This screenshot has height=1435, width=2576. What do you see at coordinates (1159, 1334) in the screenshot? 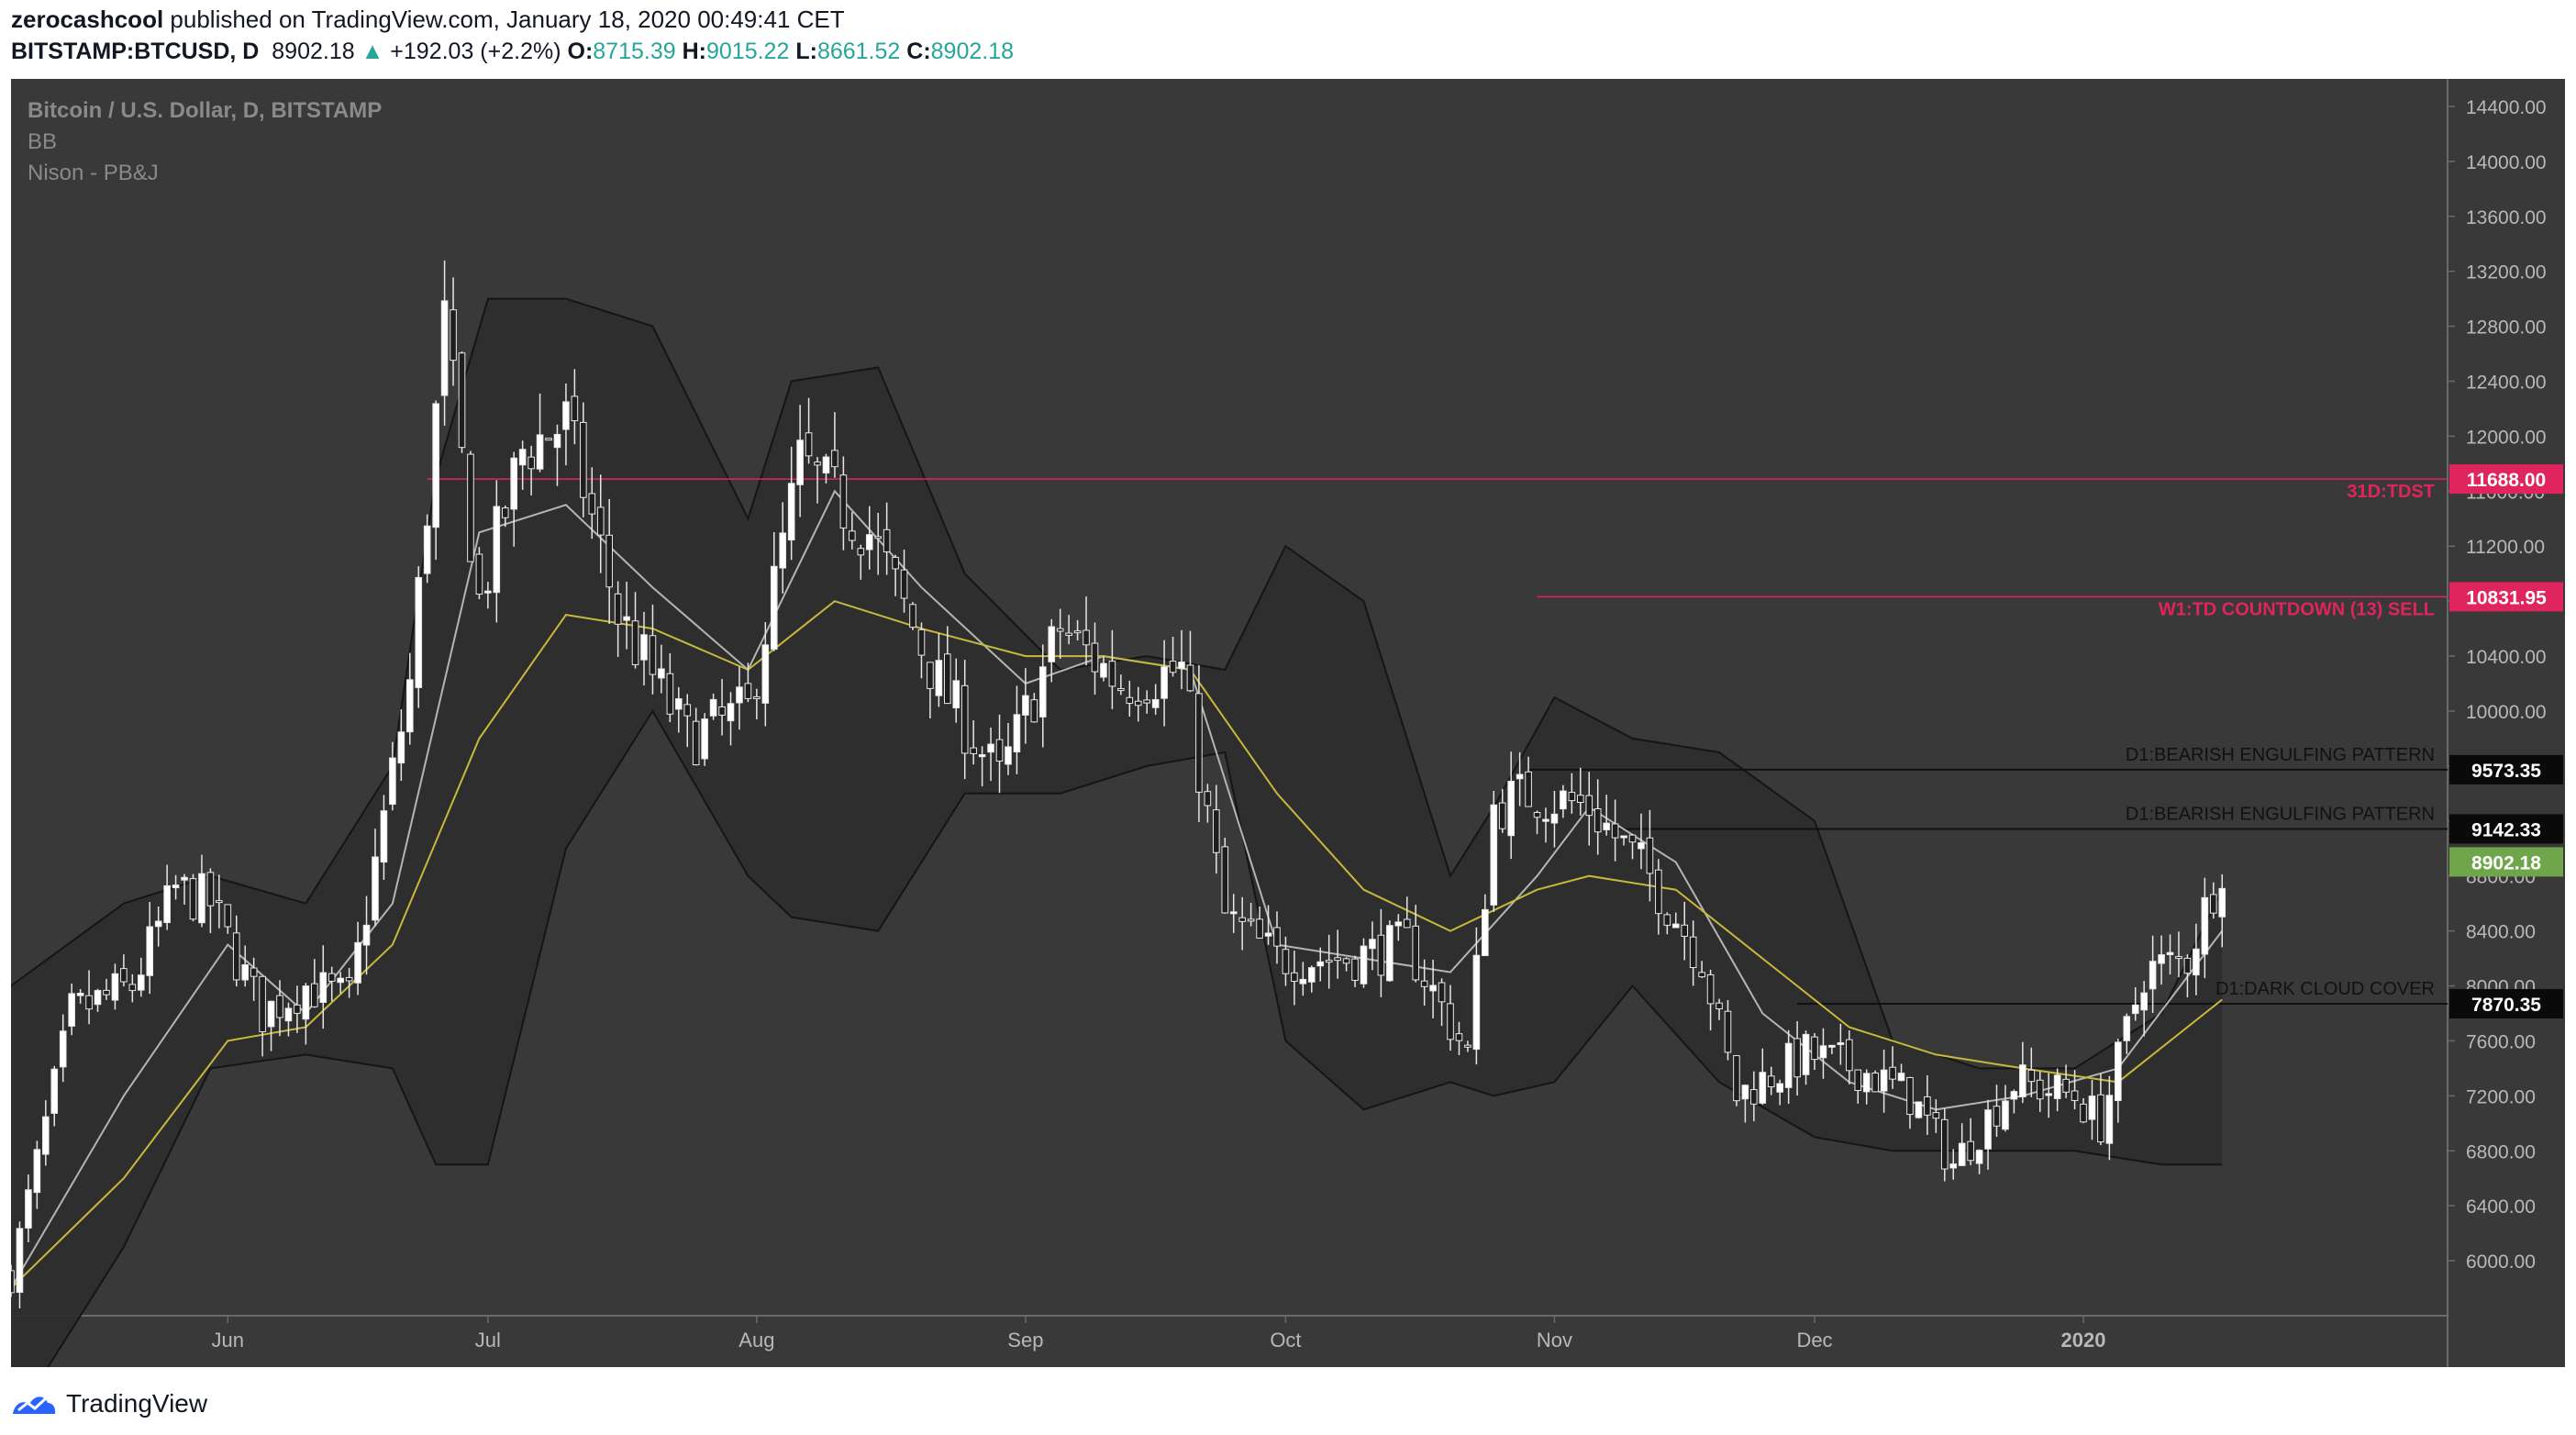
I see `time-axis: Jun Jul Aug Sep Oct Nov Dec 2020` at bounding box center [1159, 1334].